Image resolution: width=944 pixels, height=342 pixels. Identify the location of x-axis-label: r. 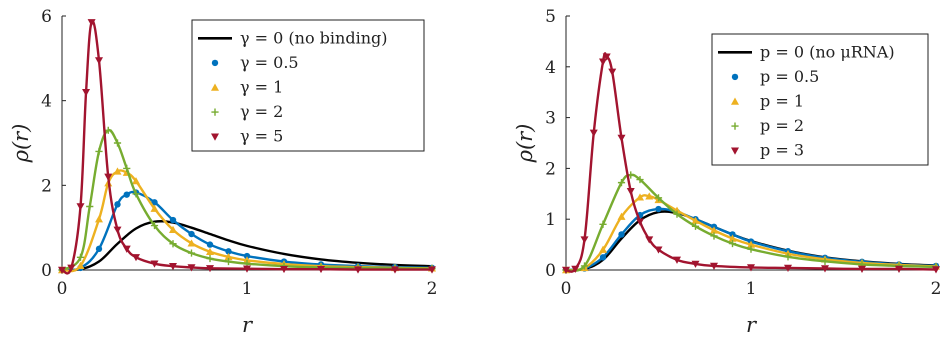
(248, 325).